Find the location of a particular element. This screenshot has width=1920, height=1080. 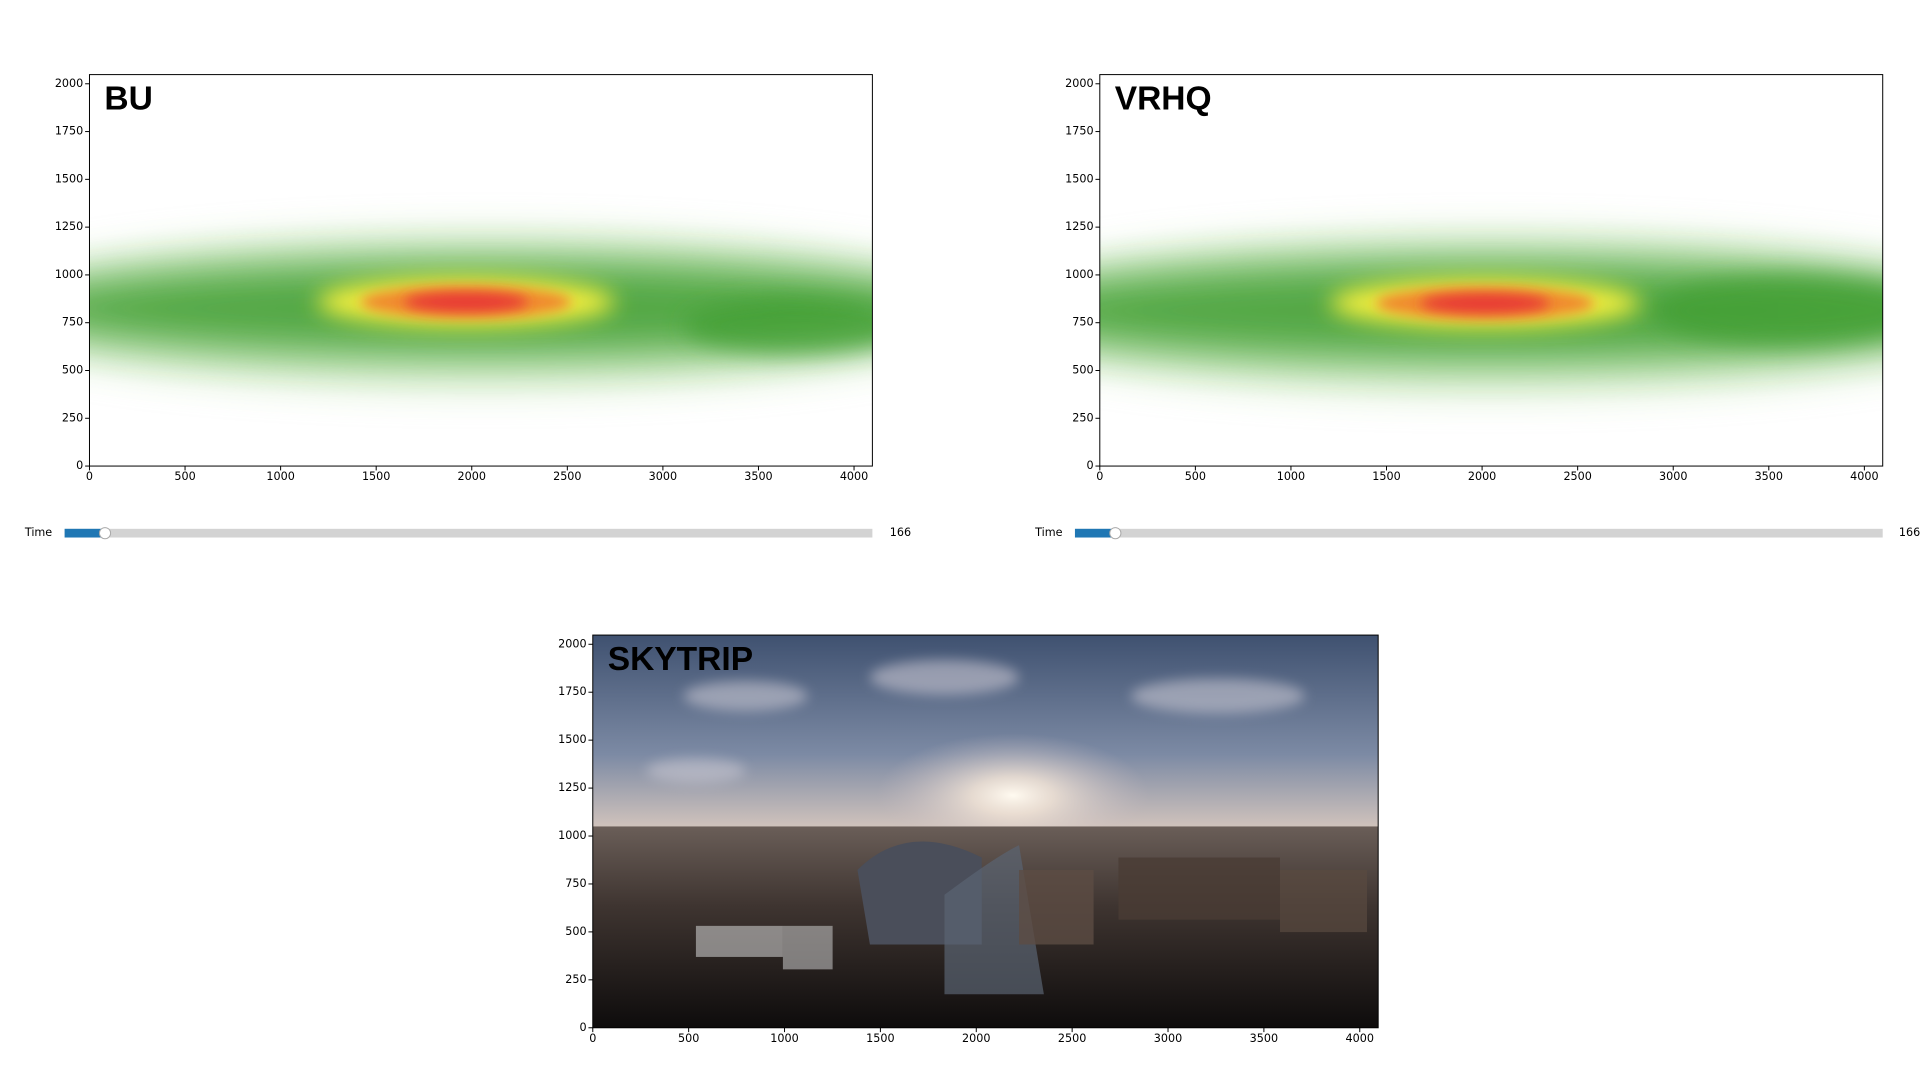

panorama-image is located at coordinates (985, 831).